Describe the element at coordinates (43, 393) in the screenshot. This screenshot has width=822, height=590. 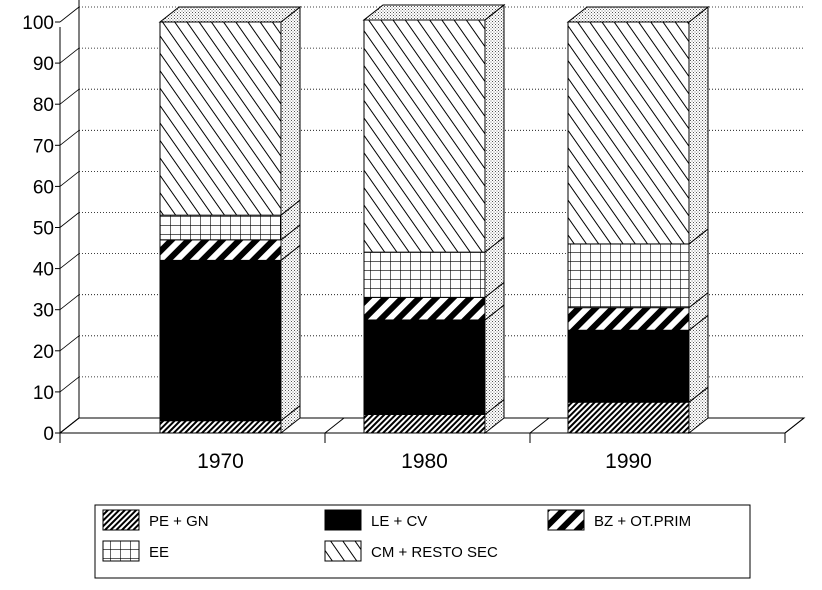
I see `y-tick-label: 10` at that location.